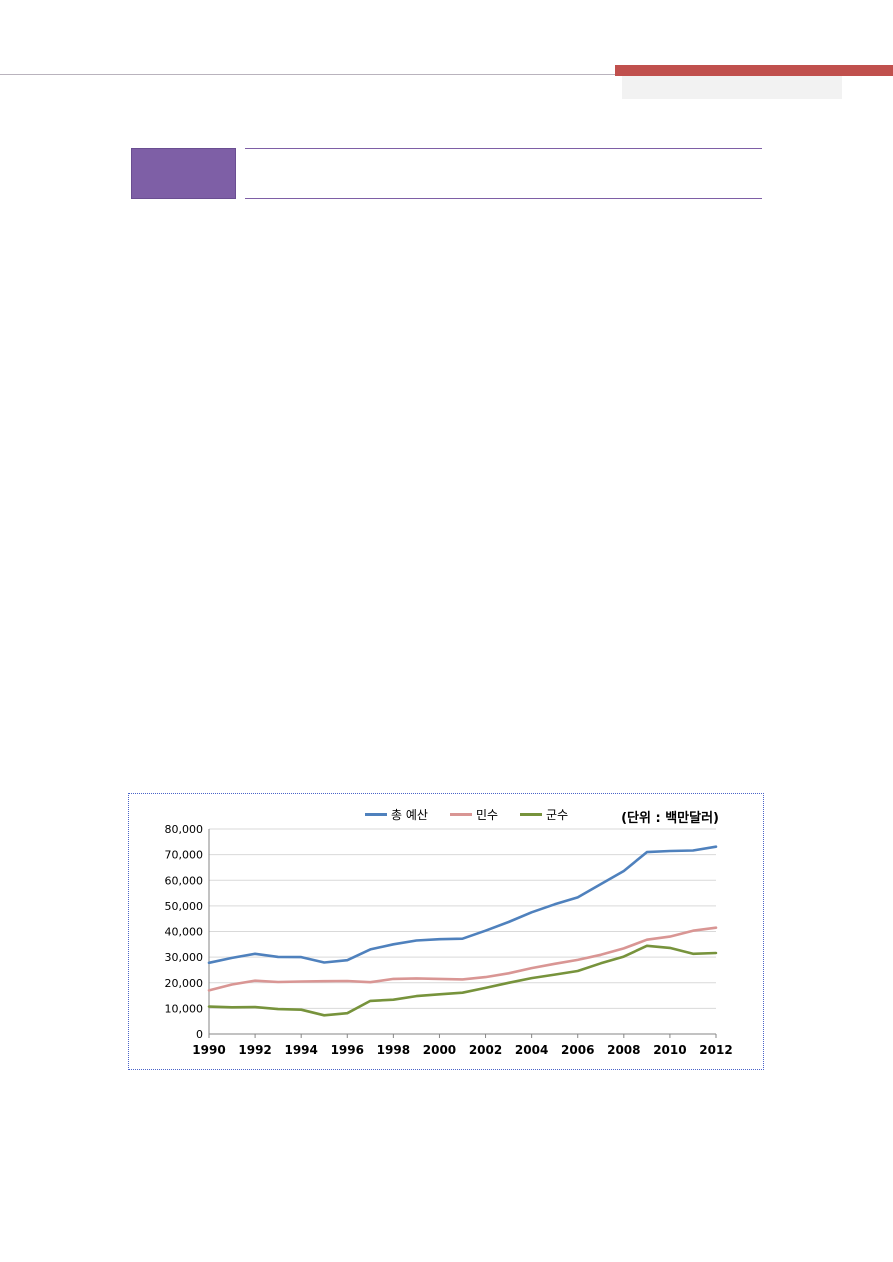 This screenshot has height=1262, width=893. Describe the element at coordinates (439, 1050) in the screenshot. I see `x-tick-label: 2000` at that location.